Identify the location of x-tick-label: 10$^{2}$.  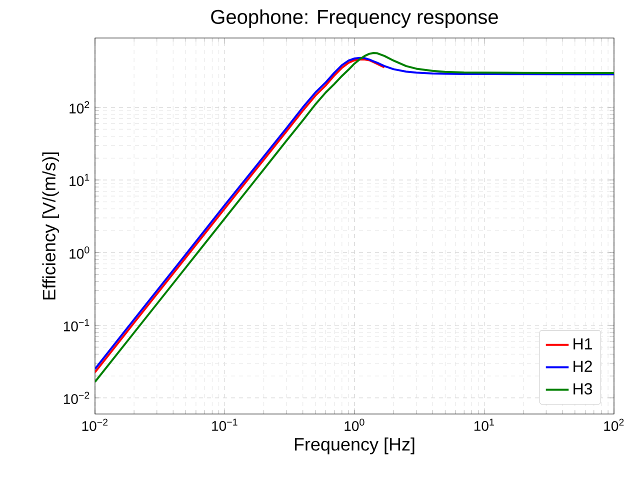
(614, 424).